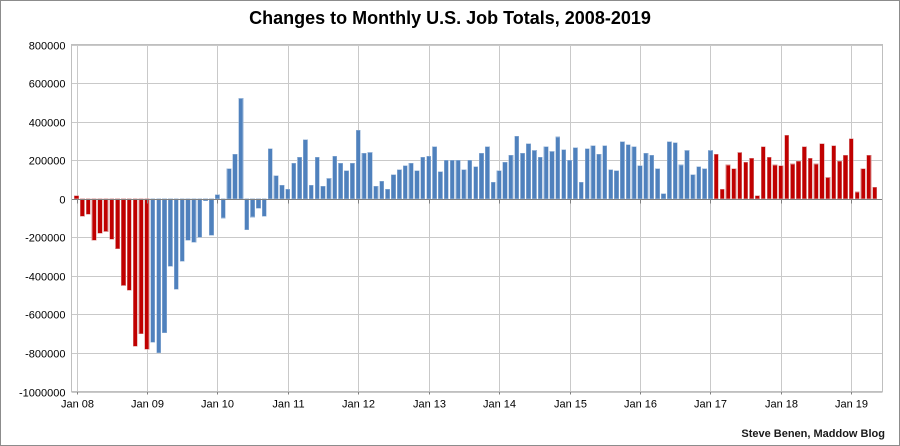 The height and width of the screenshot is (446, 900). What do you see at coordinates (358, 405) in the screenshot?
I see `x-tick-label: Jan 12` at bounding box center [358, 405].